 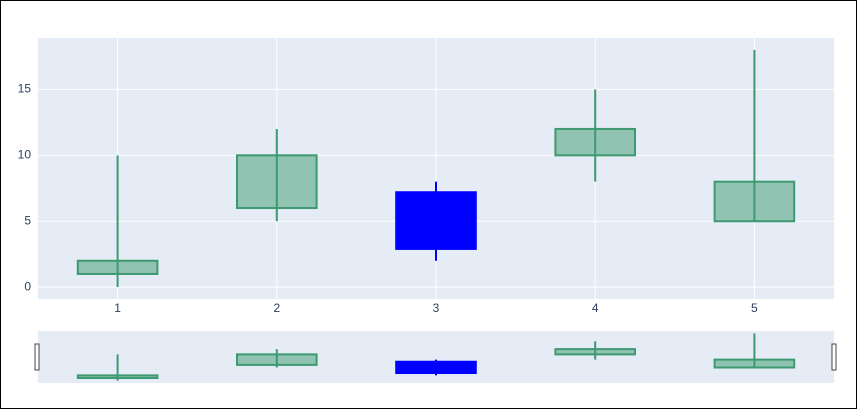 What do you see at coordinates (25, 154) in the screenshot?
I see `y-tick-label: 10` at bounding box center [25, 154].